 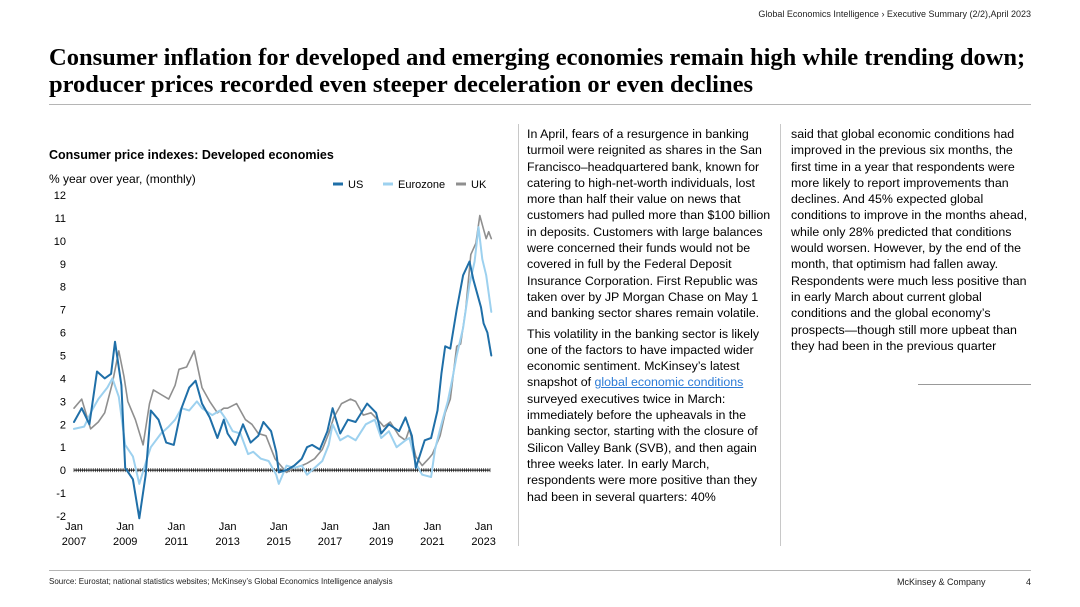 What do you see at coordinates (974, 384) in the screenshot?
I see `end-rule` at bounding box center [974, 384].